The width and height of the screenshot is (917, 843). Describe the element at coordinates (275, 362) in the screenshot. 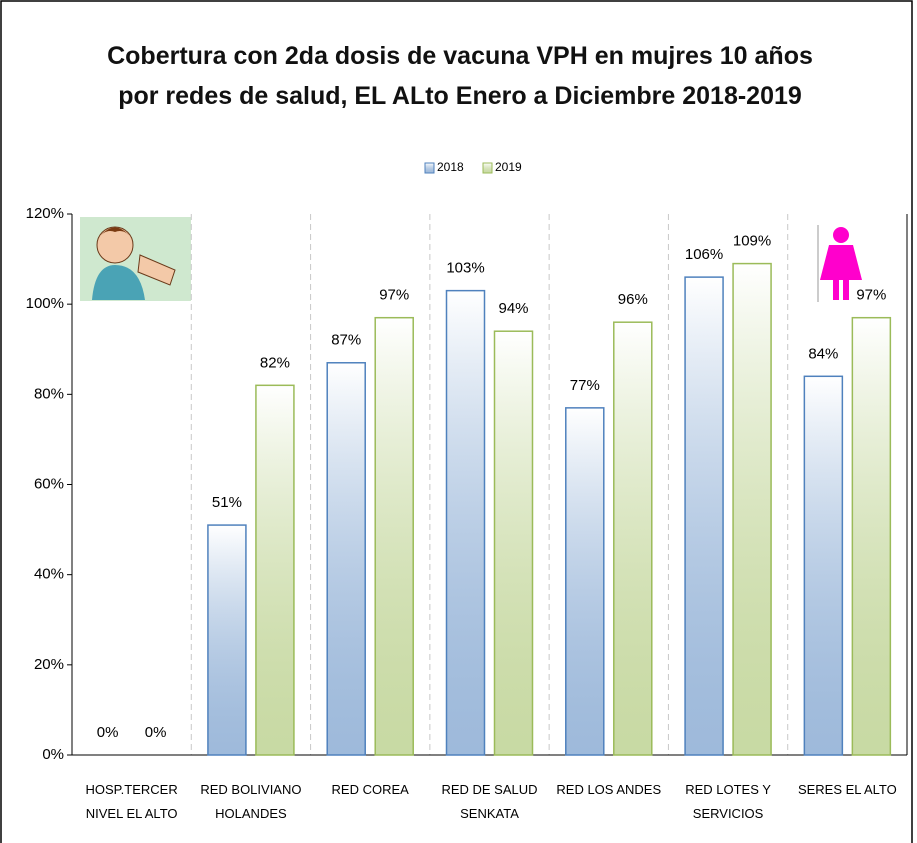

I see `value-label: 82%` at that location.